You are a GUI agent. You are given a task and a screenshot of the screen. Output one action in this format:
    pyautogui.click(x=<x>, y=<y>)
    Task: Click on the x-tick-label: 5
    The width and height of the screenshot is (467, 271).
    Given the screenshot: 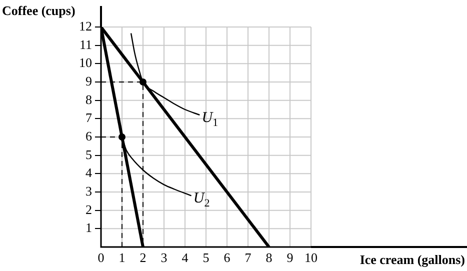 What is the action you would take?
    pyautogui.click(x=206, y=258)
    